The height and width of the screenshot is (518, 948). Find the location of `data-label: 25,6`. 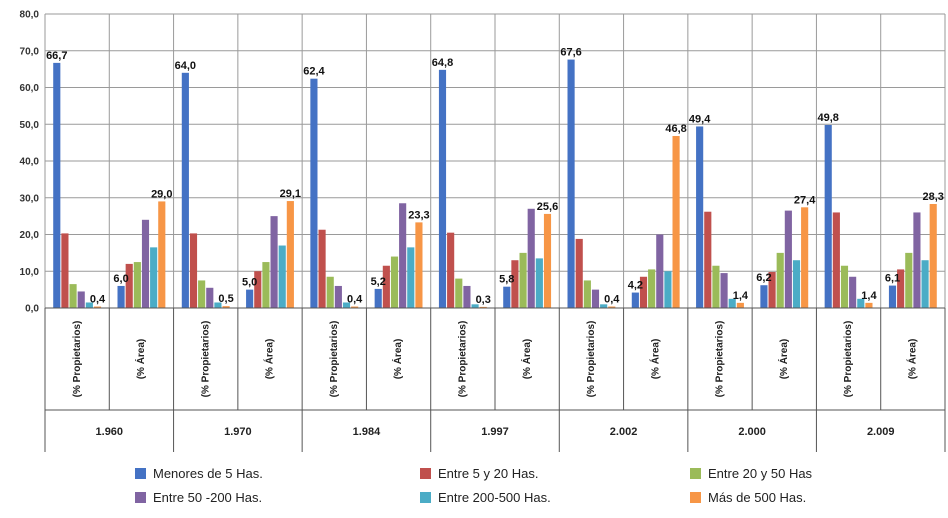

data-label: 25,6 is located at coordinates (547, 207).